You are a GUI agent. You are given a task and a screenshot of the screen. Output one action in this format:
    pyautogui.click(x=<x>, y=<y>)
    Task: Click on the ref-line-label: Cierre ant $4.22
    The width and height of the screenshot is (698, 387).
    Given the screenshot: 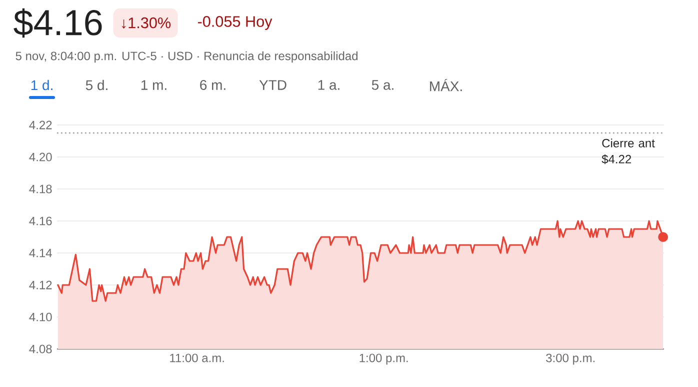 What is the action you would take?
    pyautogui.click(x=628, y=151)
    